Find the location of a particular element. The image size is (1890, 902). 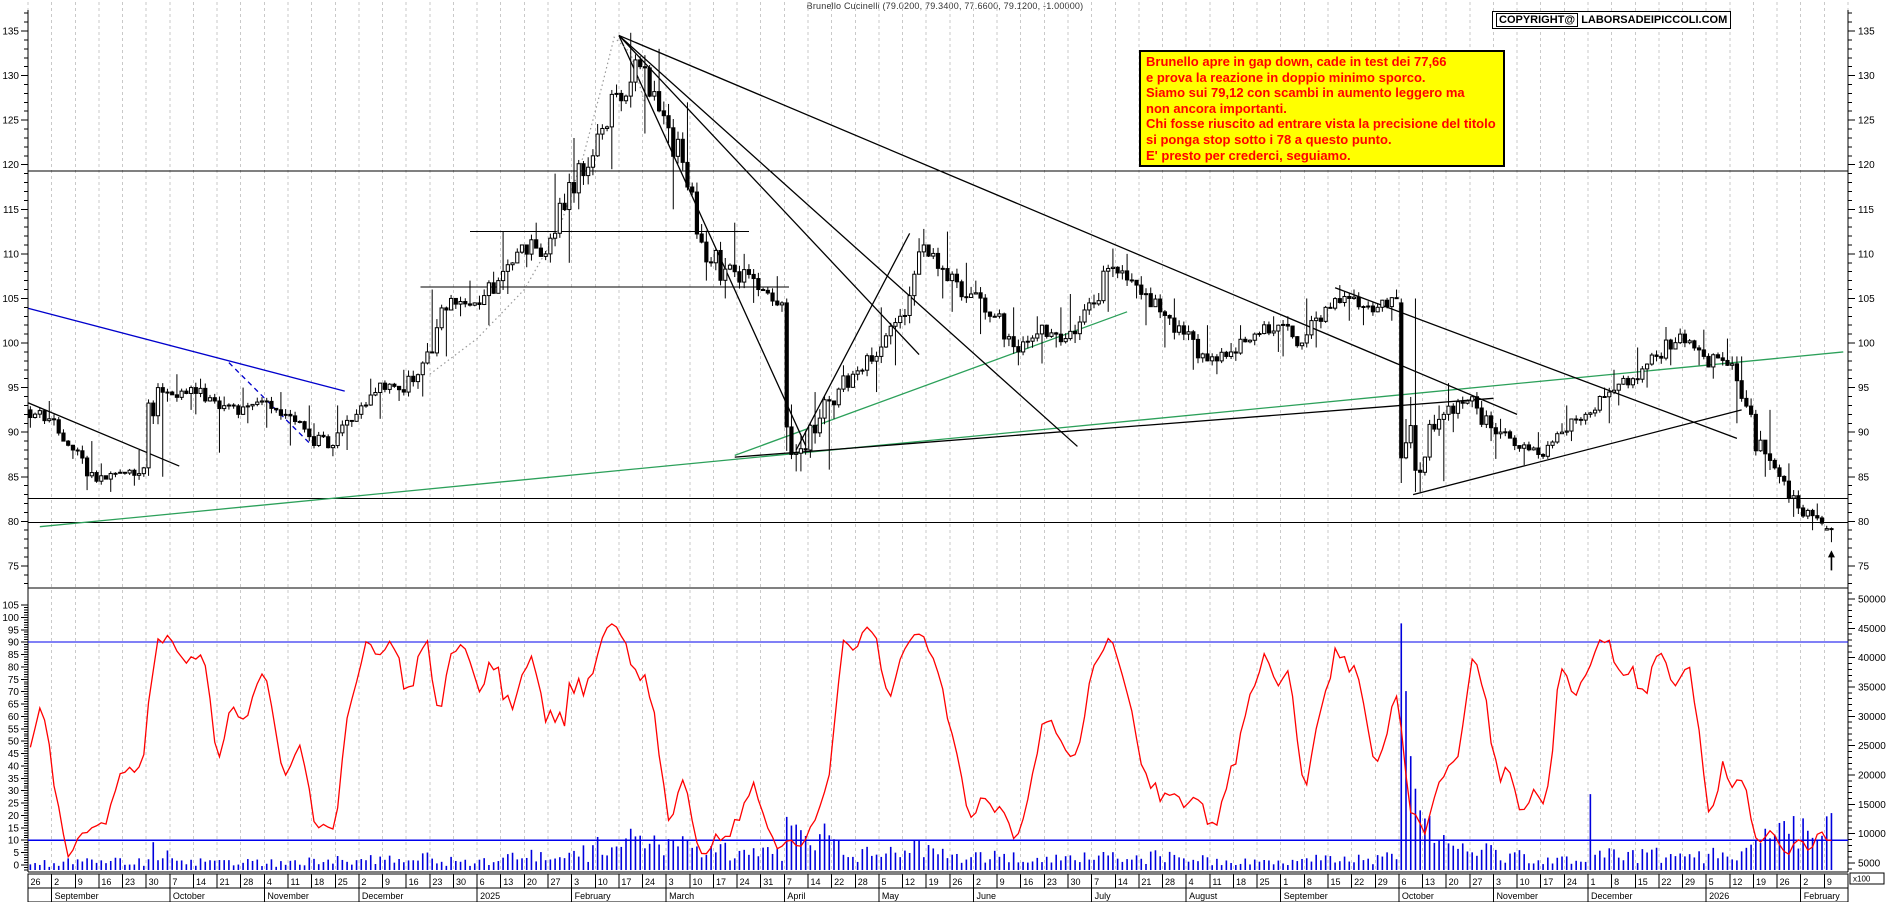

svg-text: 5 is located at coordinates (883, 882).